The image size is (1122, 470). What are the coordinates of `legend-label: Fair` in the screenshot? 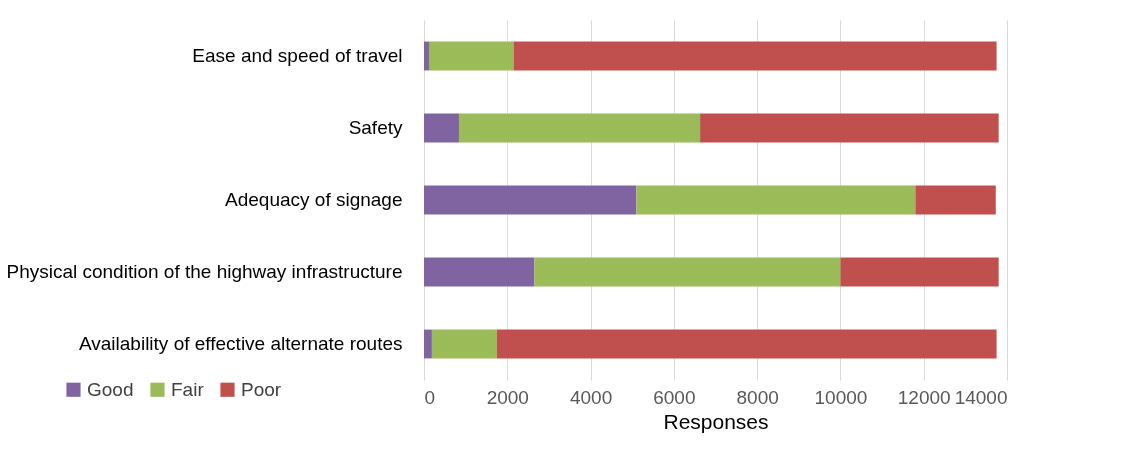 It's located at (188, 389).